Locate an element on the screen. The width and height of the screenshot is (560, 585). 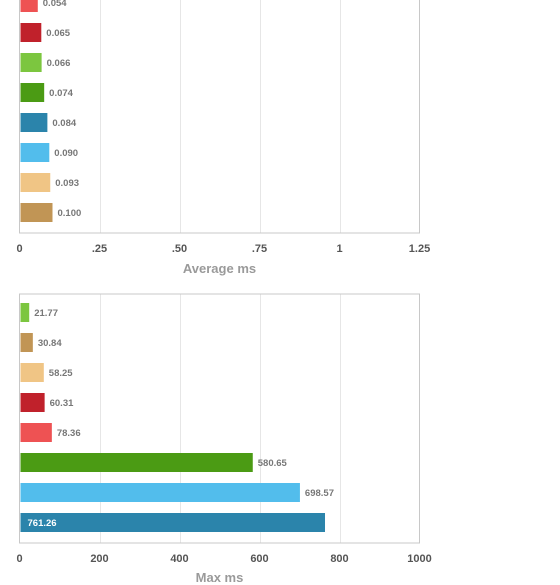
x-tick-label: .25 is located at coordinates (99, 249).